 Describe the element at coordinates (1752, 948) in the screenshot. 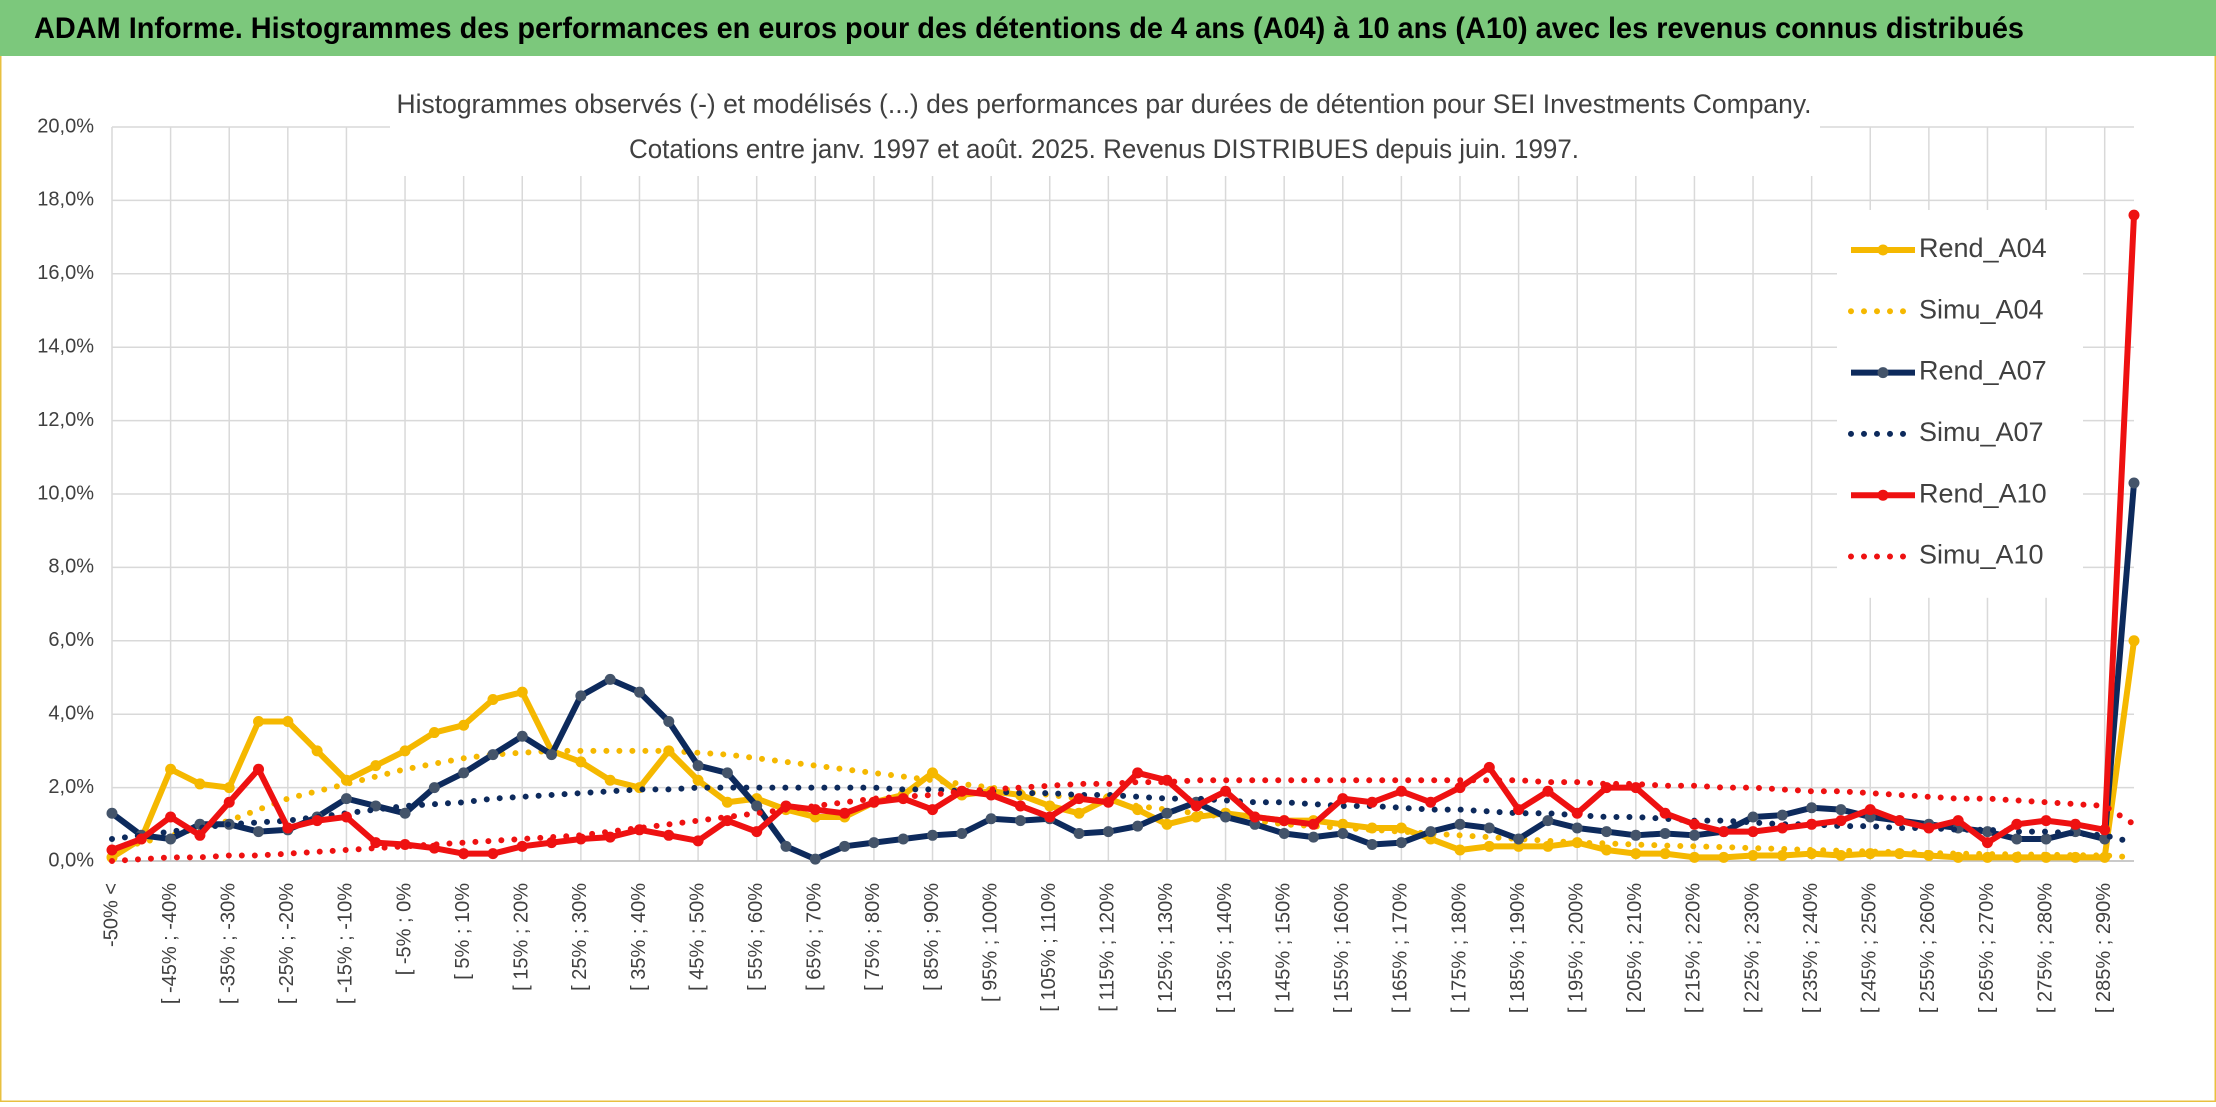

I see `x-tick-label: [ 225% ; 230%` at that location.